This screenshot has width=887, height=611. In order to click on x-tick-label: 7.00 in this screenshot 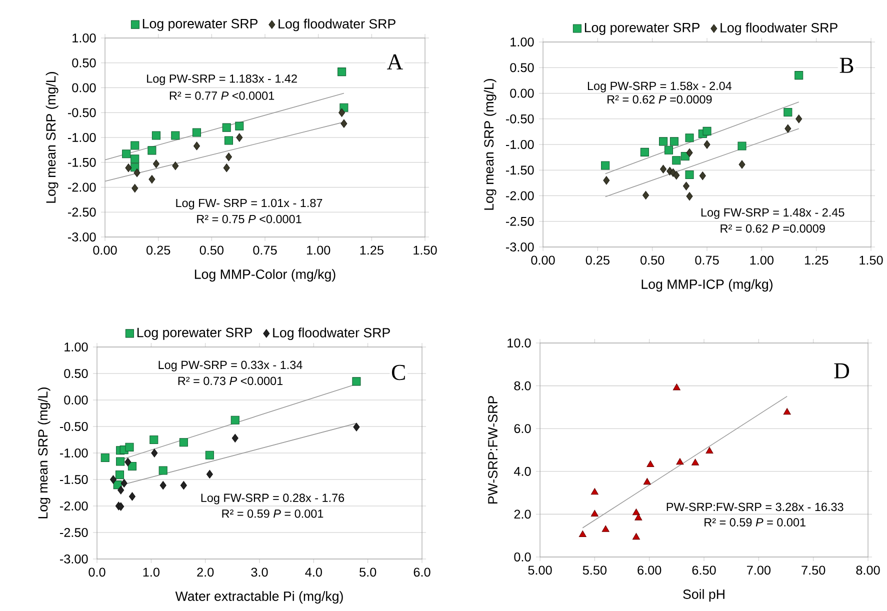, I will do `click(758, 570)`.